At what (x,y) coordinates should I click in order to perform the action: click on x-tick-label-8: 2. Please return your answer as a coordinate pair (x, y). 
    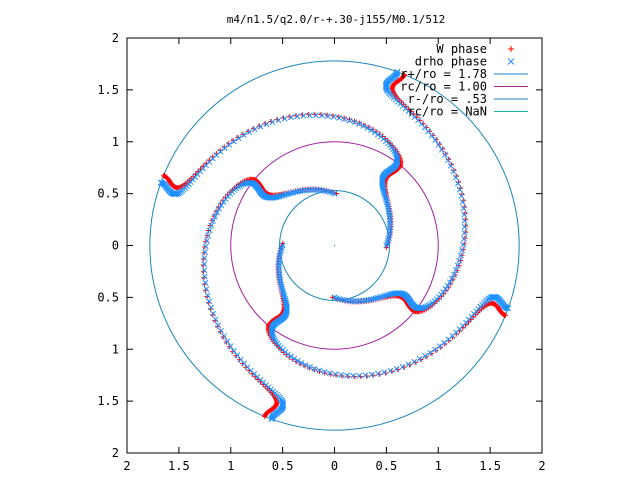
    Looking at the image, I should click on (541, 466).